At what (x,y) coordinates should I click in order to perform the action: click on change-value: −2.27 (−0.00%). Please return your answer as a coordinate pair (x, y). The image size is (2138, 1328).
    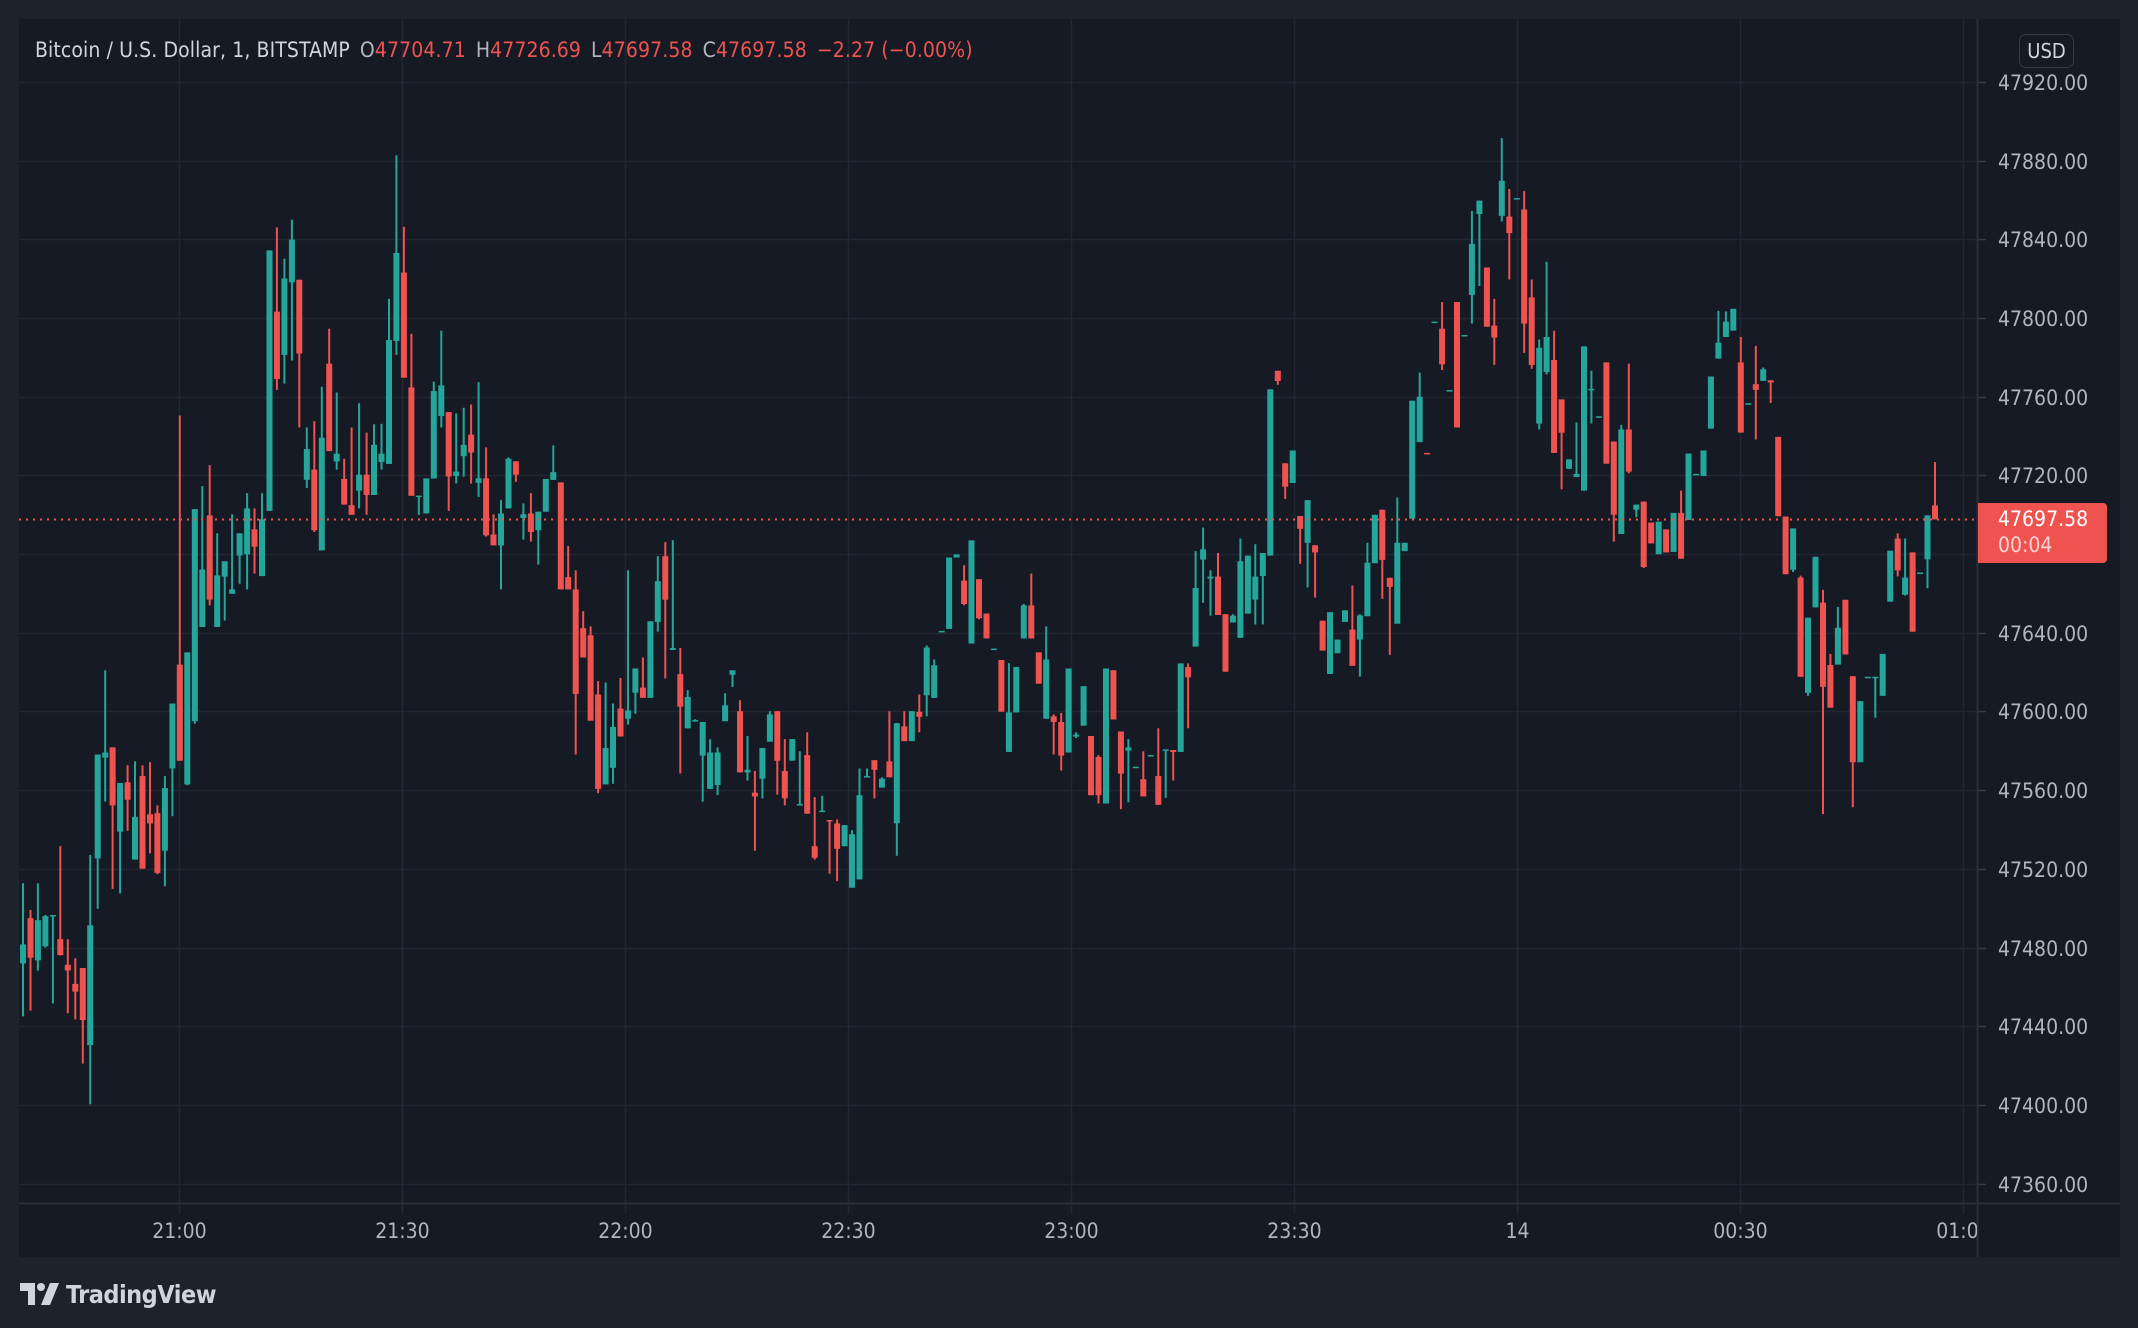
    Looking at the image, I should click on (894, 50).